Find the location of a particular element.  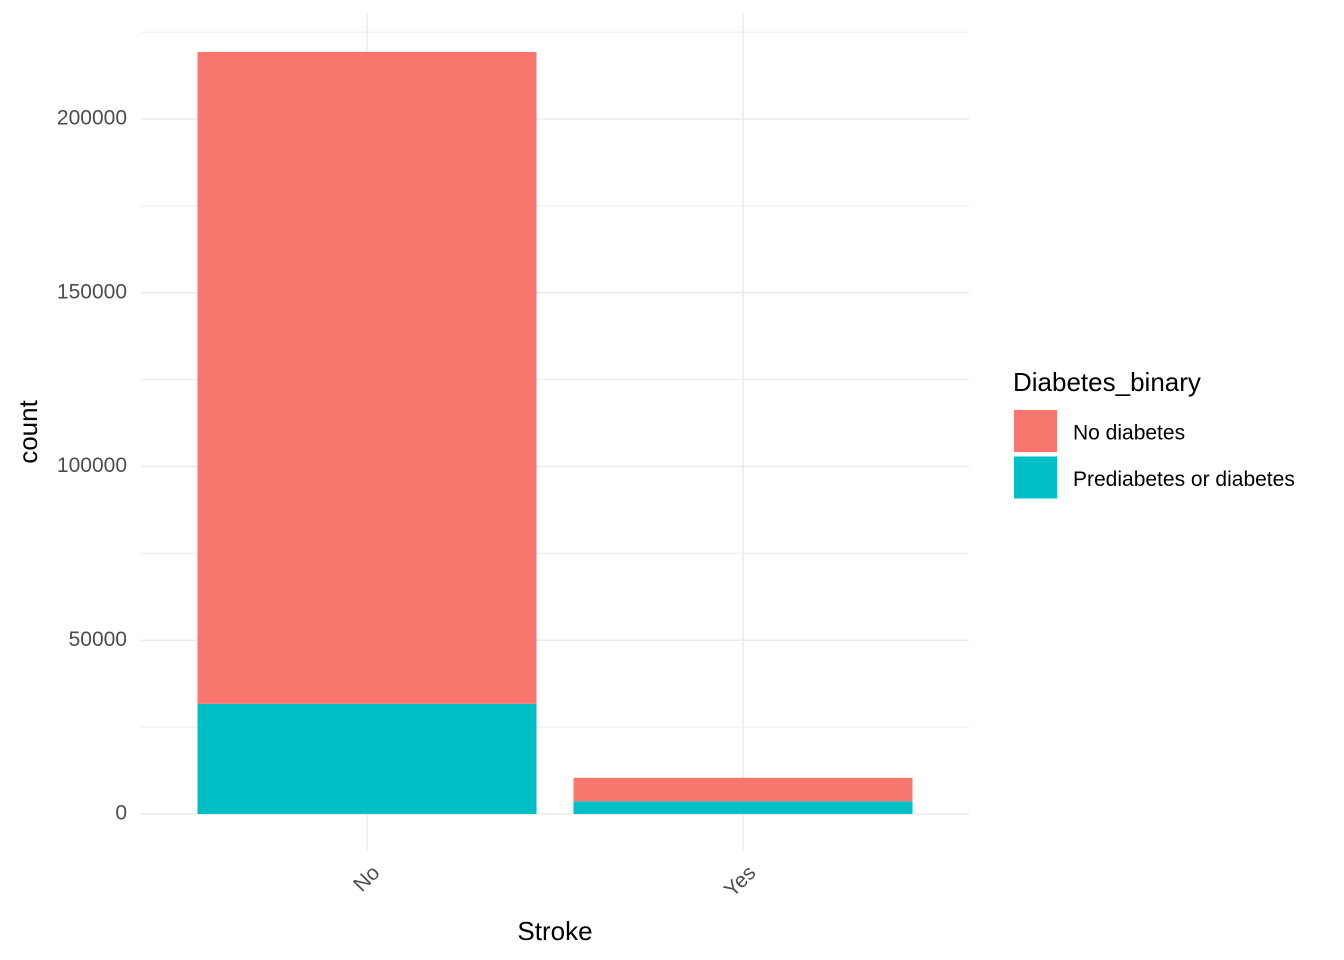

x-axis-title: Stroke is located at coordinates (554, 931).